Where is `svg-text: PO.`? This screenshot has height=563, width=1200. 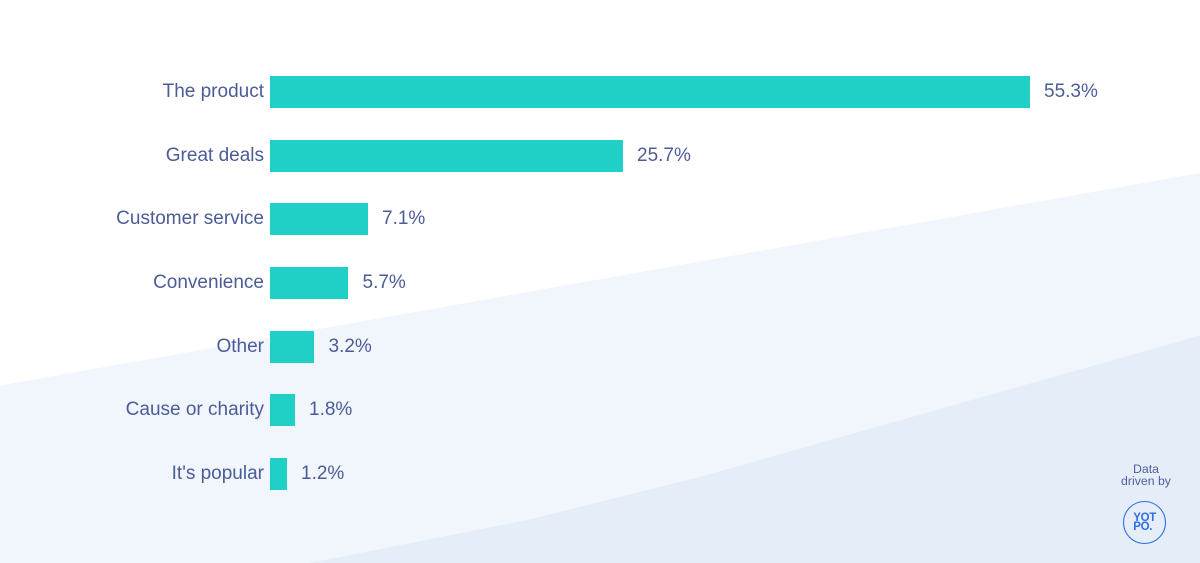 svg-text: PO. is located at coordinates (1142, 527).